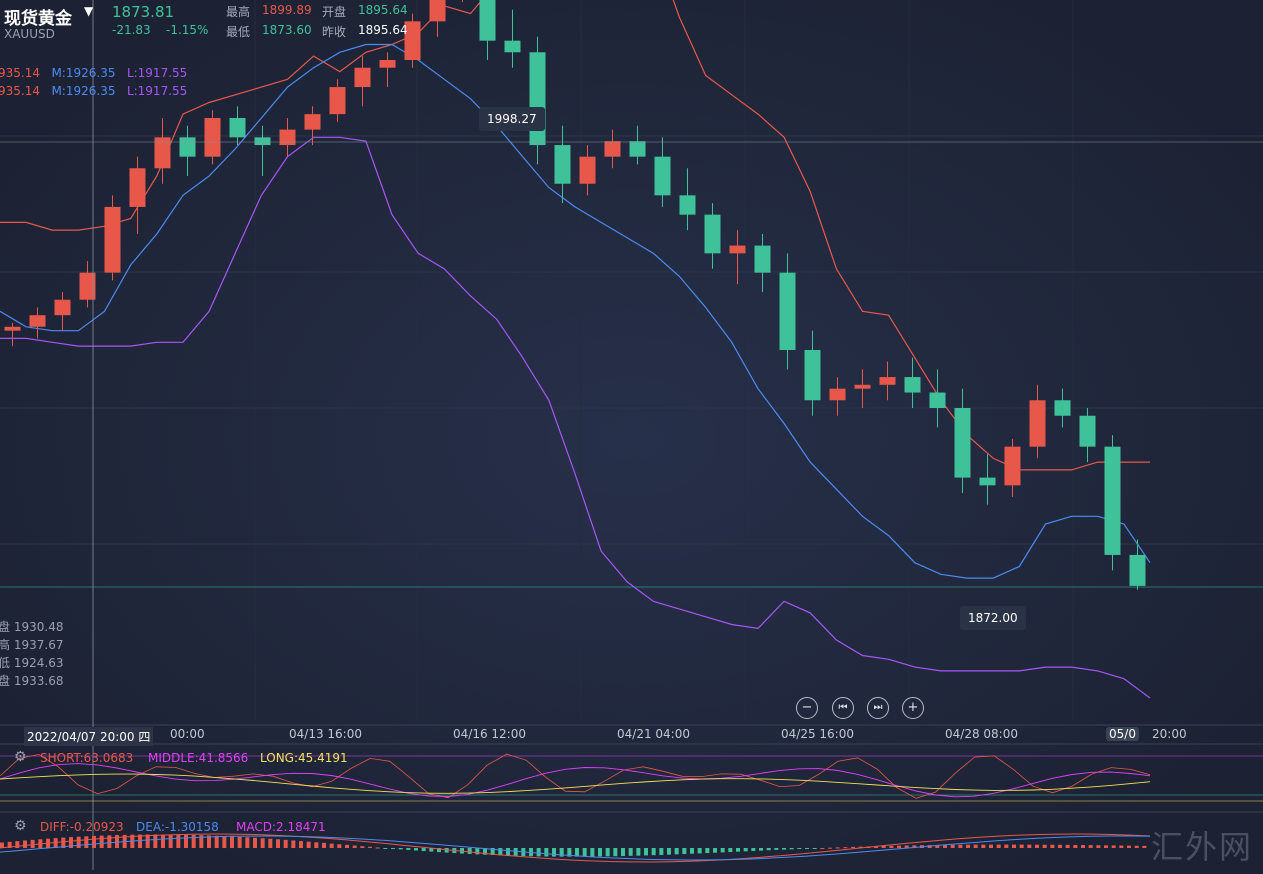  What do you see at coordinates (383, 30) in the screenshot?
I see `prev-close-value: 1895.64` at bounding box center [383, 30].